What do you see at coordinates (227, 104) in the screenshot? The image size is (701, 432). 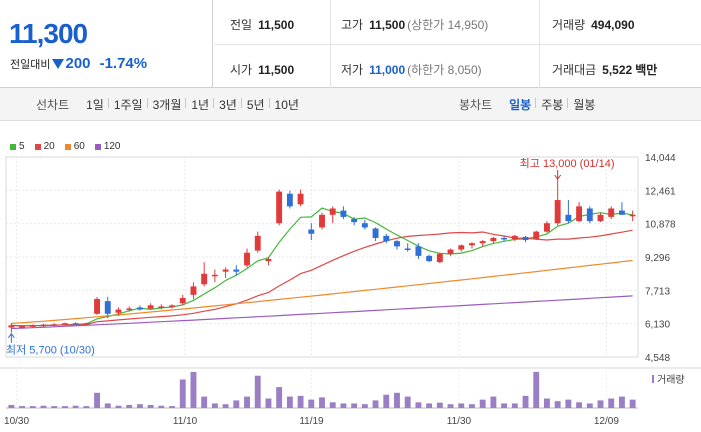 I see `tab-3y: 3년` at bounding box center [227, 104].